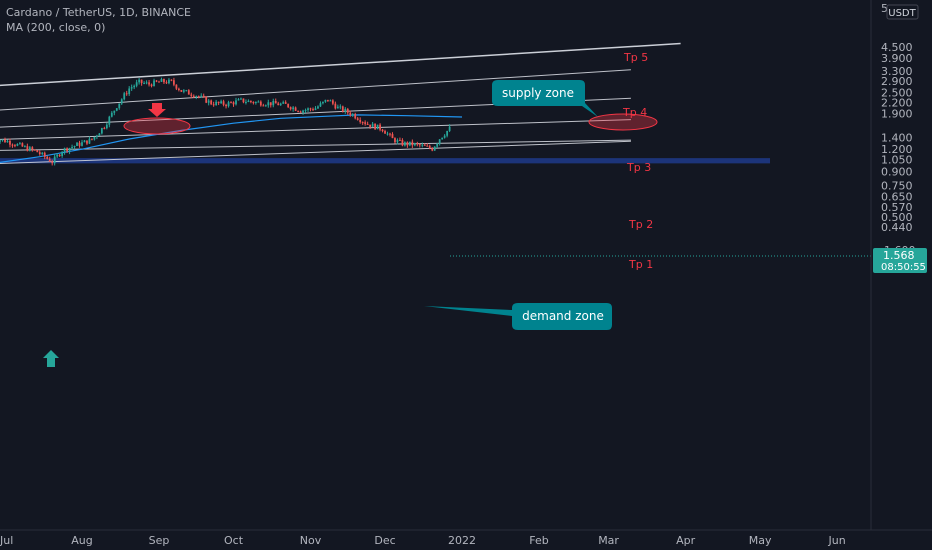 This screenshot has height=550, width=932. I want to click on price-label: 2.200, so click(897, 102).